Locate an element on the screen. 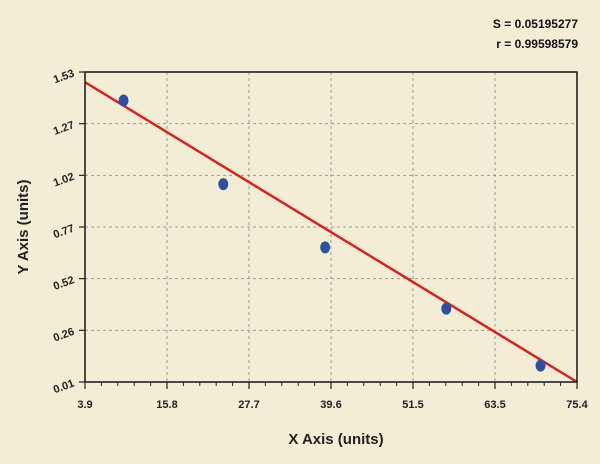 This screenshot has width=600, height=464. y-tick-labels: 0.01 0.26 0.52 0.77 1.02 1.27 1.53 is located at coordinates (64, 232).